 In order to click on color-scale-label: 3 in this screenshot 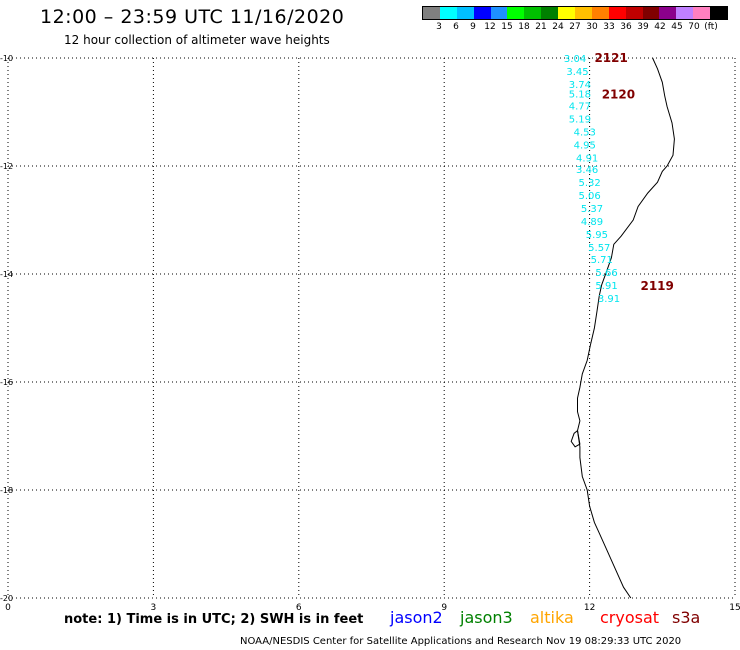, I will do `click(439, 27)`.